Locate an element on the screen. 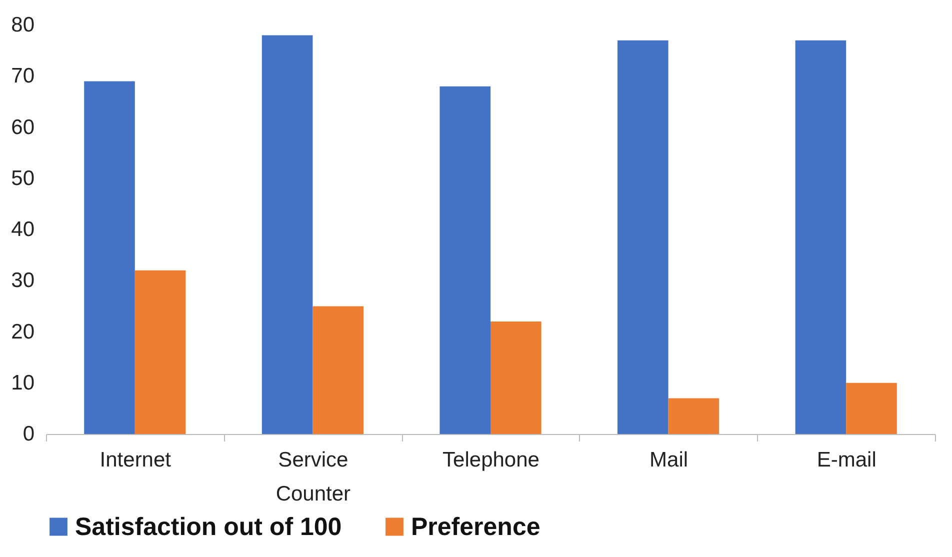 This screenshot has height=557, width=952. y-tick-label: 10 is located at coordinates (22, 382).